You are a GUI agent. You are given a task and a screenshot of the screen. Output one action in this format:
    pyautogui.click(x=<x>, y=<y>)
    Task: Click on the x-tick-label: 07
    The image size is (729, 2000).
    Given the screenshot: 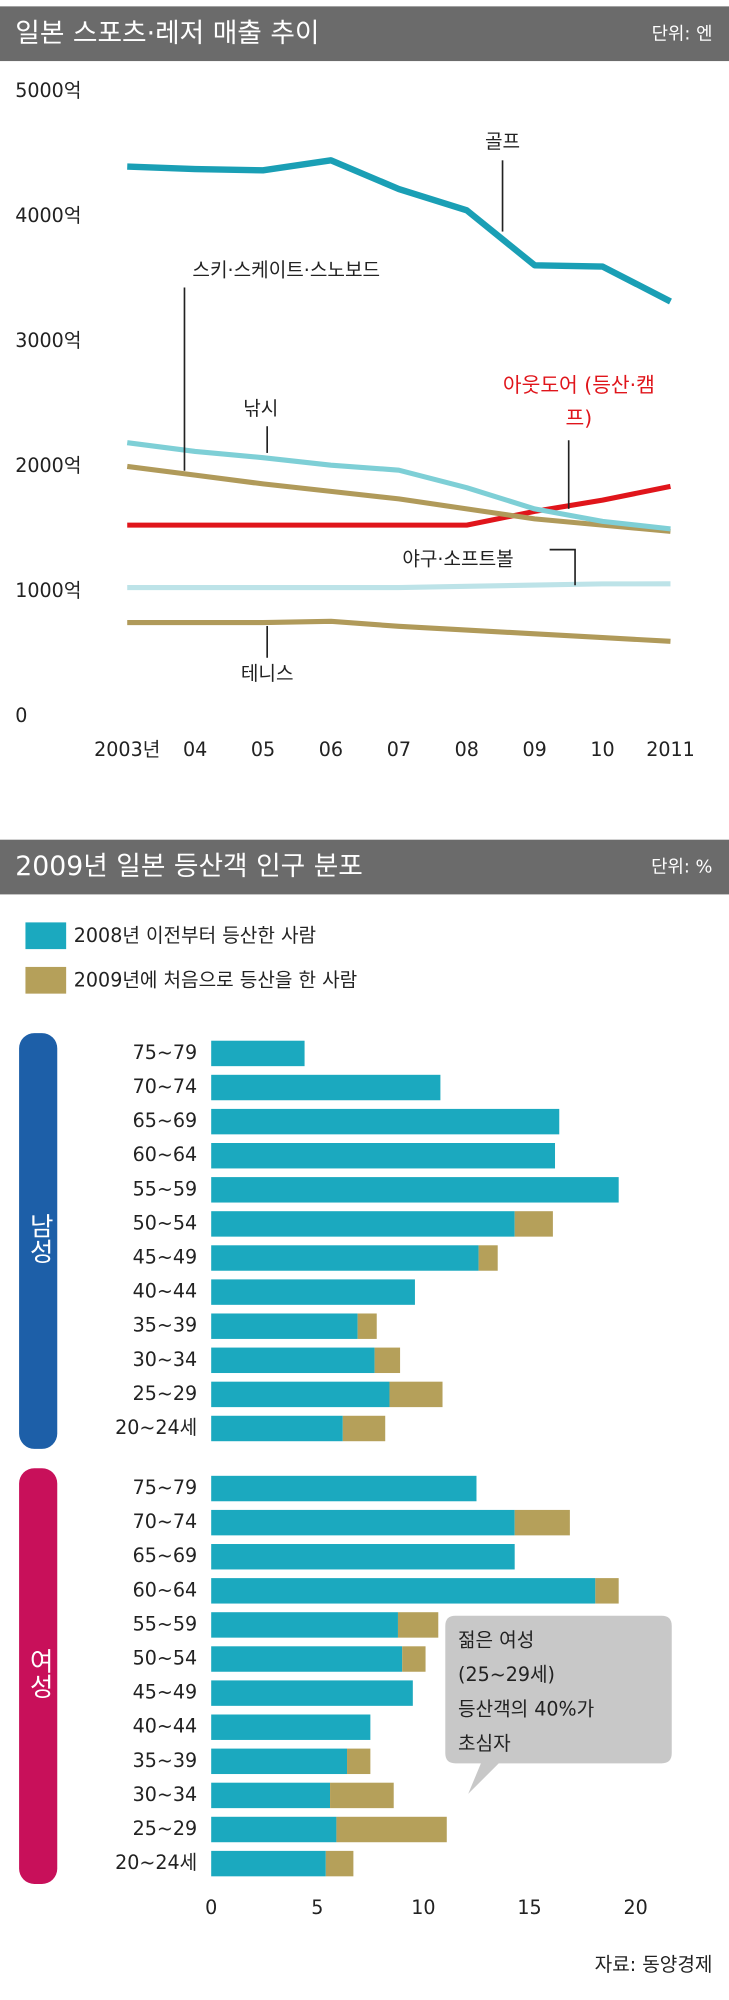 What is the action you would take?
    pyautogui.click(x=399, y=750)
    